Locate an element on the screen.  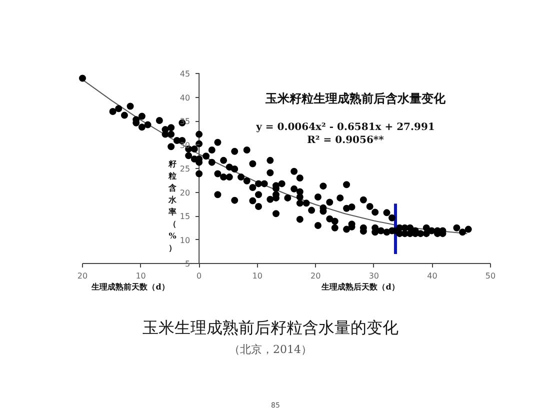
x-tick-label: 40 is located at coordinates (432, 276).